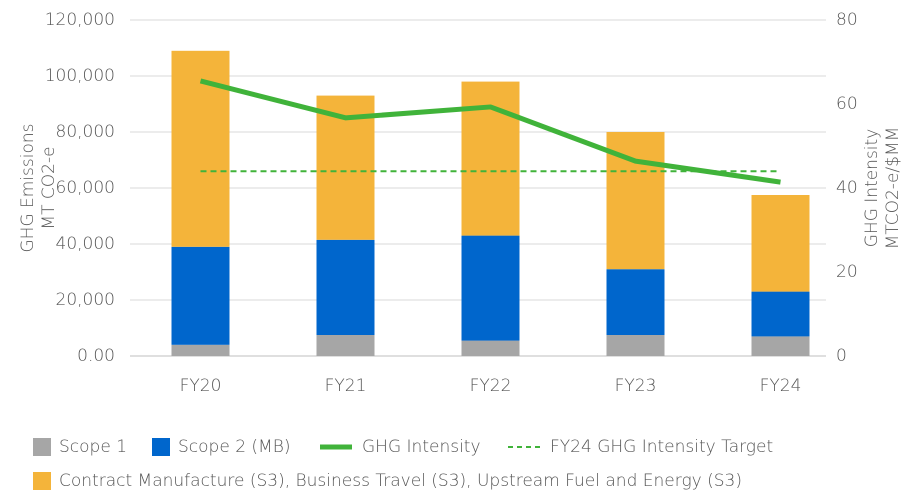 Image resolution: width=913 pixels, height=495 pixels. What do you see at coordinates (85, 244) in the screenshot?
I see `y-tick-label: 40,000` at bounding box center [85, 244].